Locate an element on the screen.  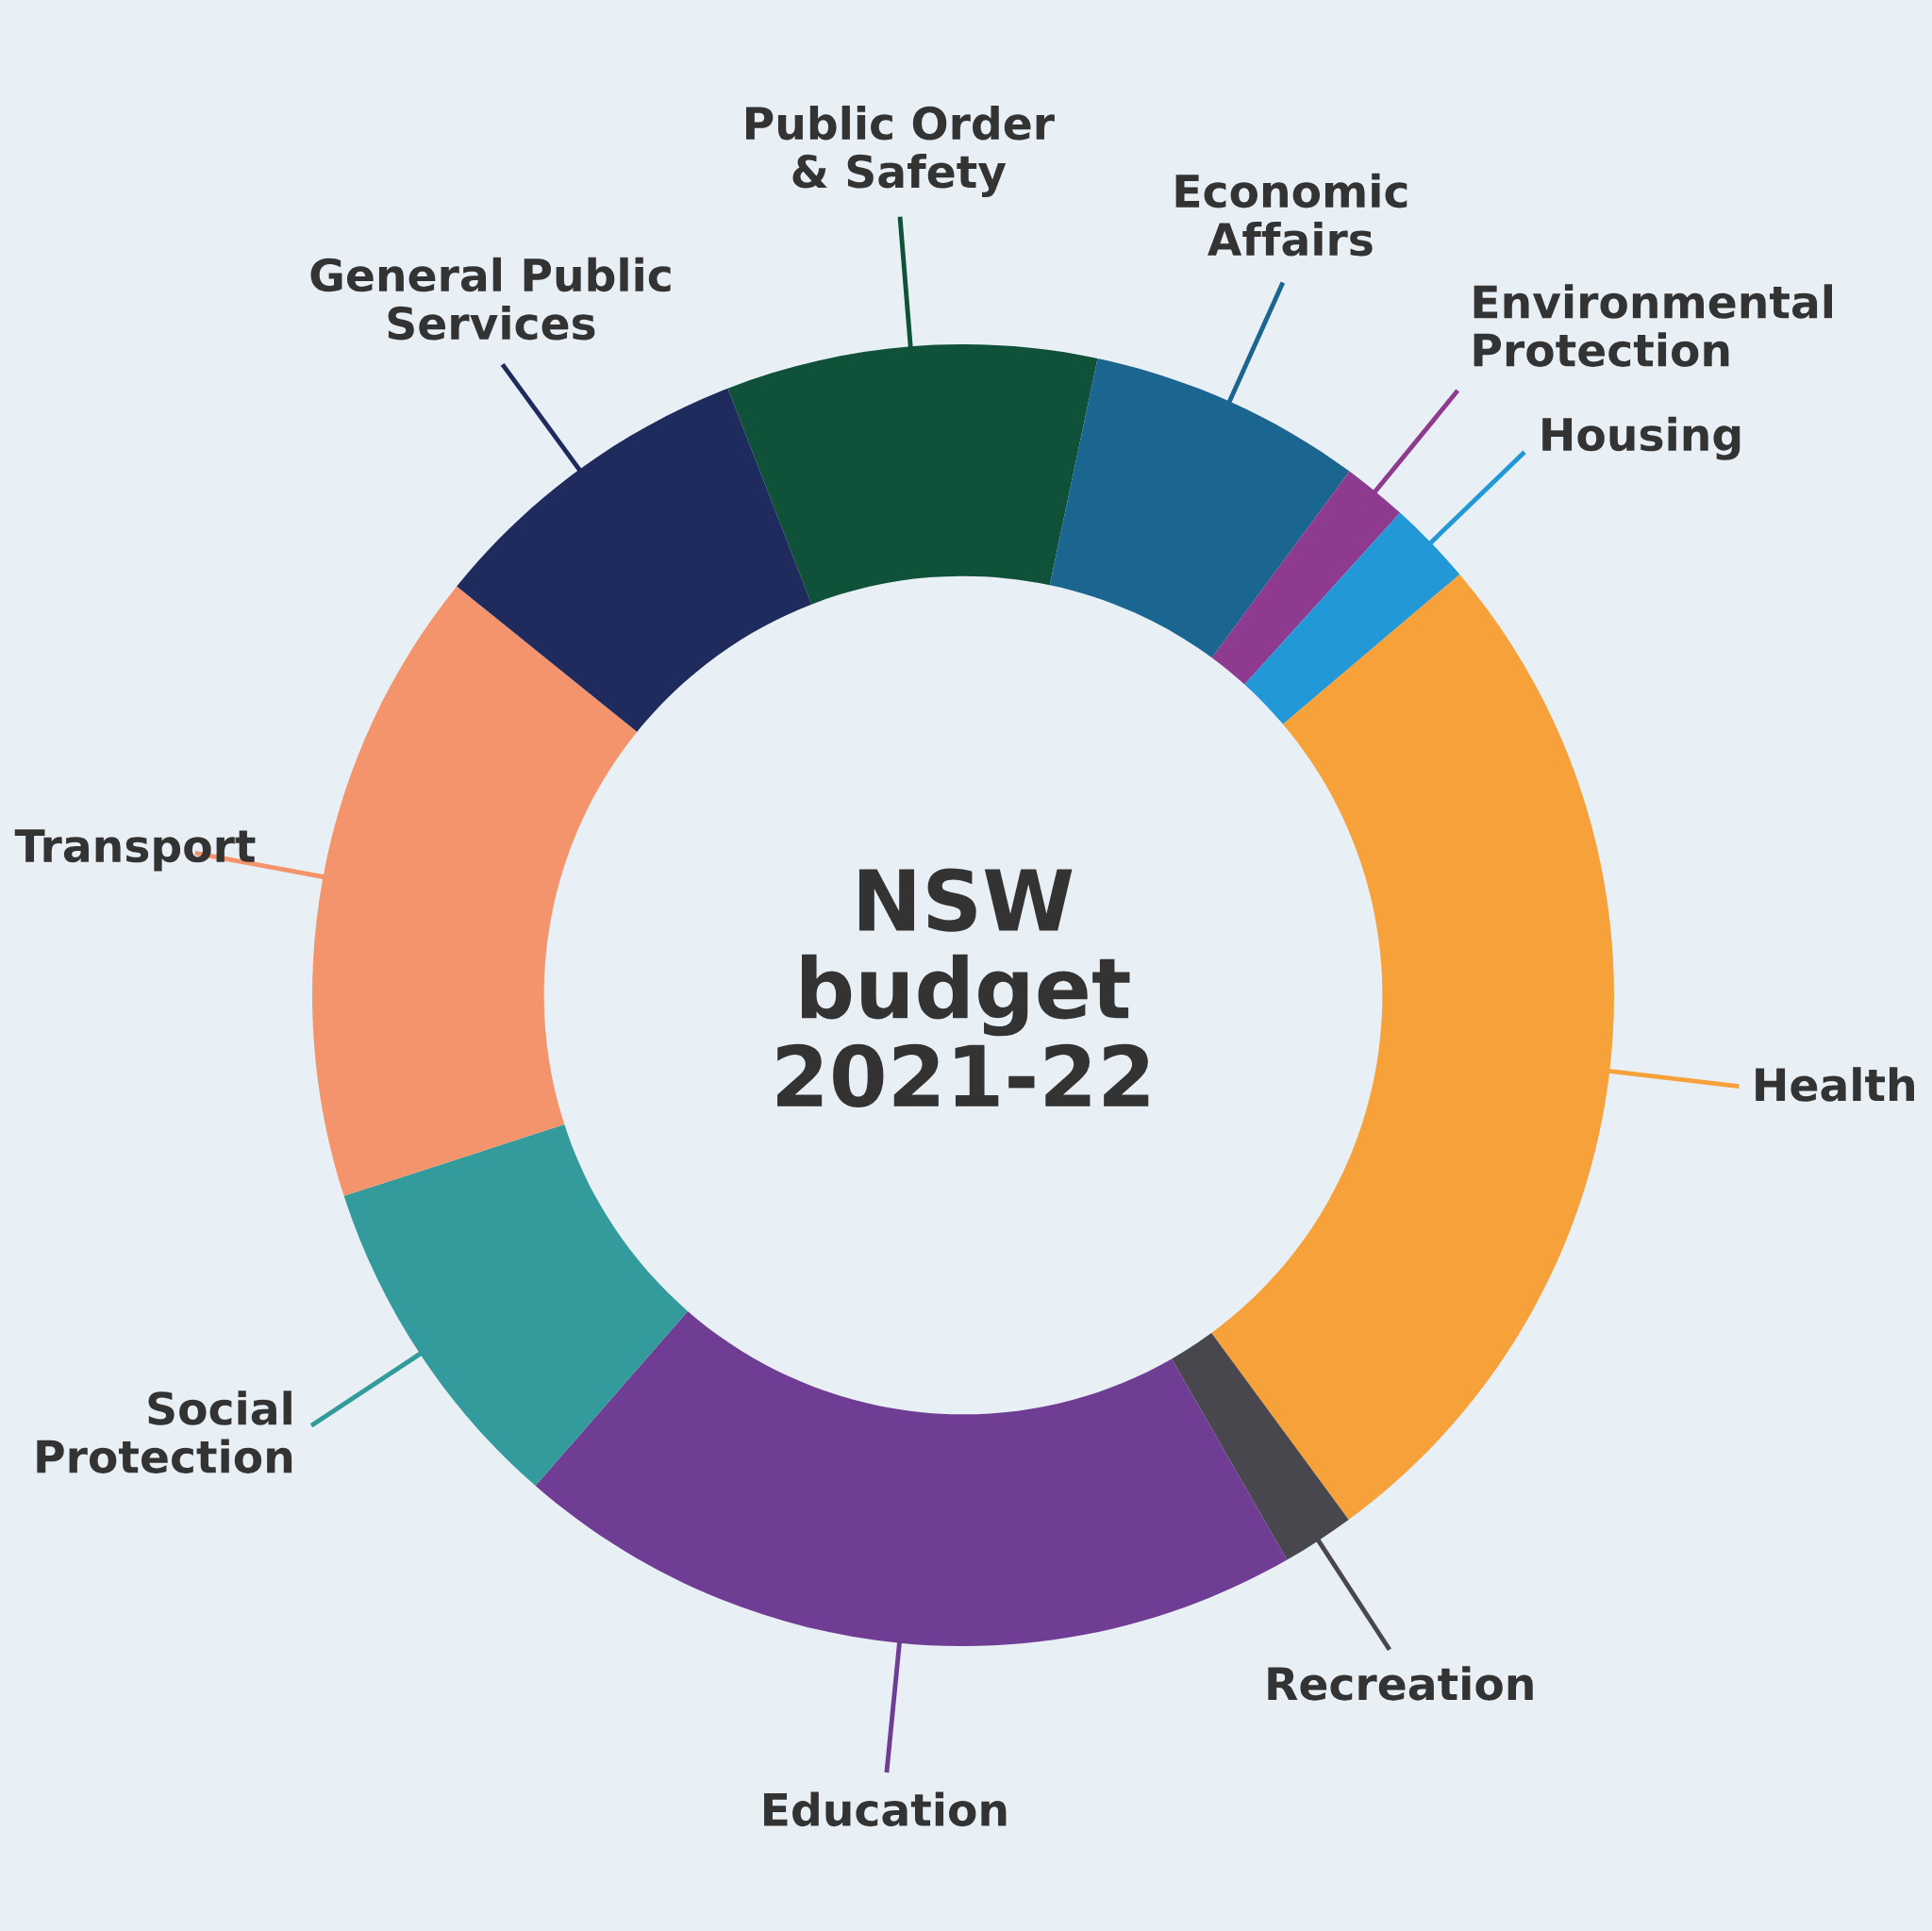
slice-label: General Public Services is located at coordinates (490, 299).